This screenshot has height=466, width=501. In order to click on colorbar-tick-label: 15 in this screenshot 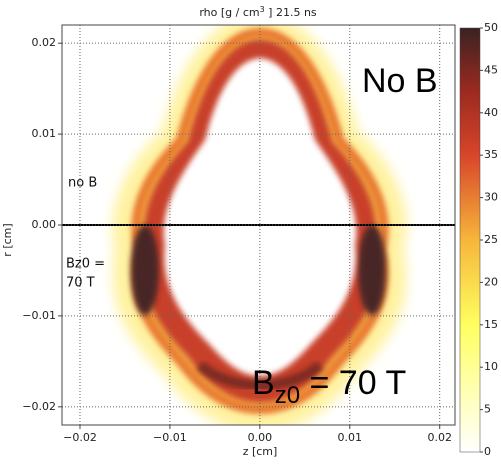, I will do `click(491, 324)`.